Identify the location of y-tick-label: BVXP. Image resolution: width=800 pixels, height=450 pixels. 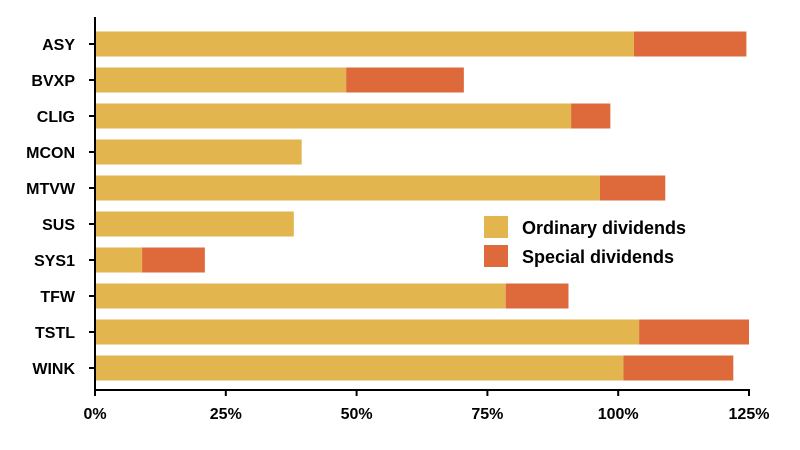
(53, 81).